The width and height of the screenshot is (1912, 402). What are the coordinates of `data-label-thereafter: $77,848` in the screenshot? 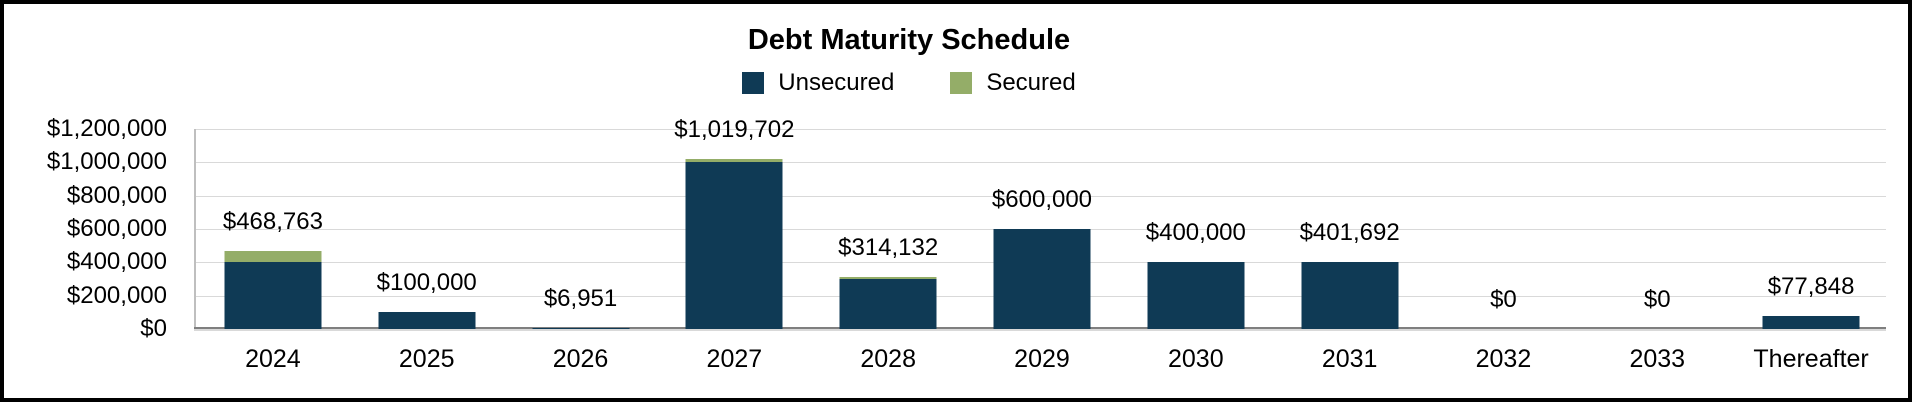 It's located at (1811, 287).